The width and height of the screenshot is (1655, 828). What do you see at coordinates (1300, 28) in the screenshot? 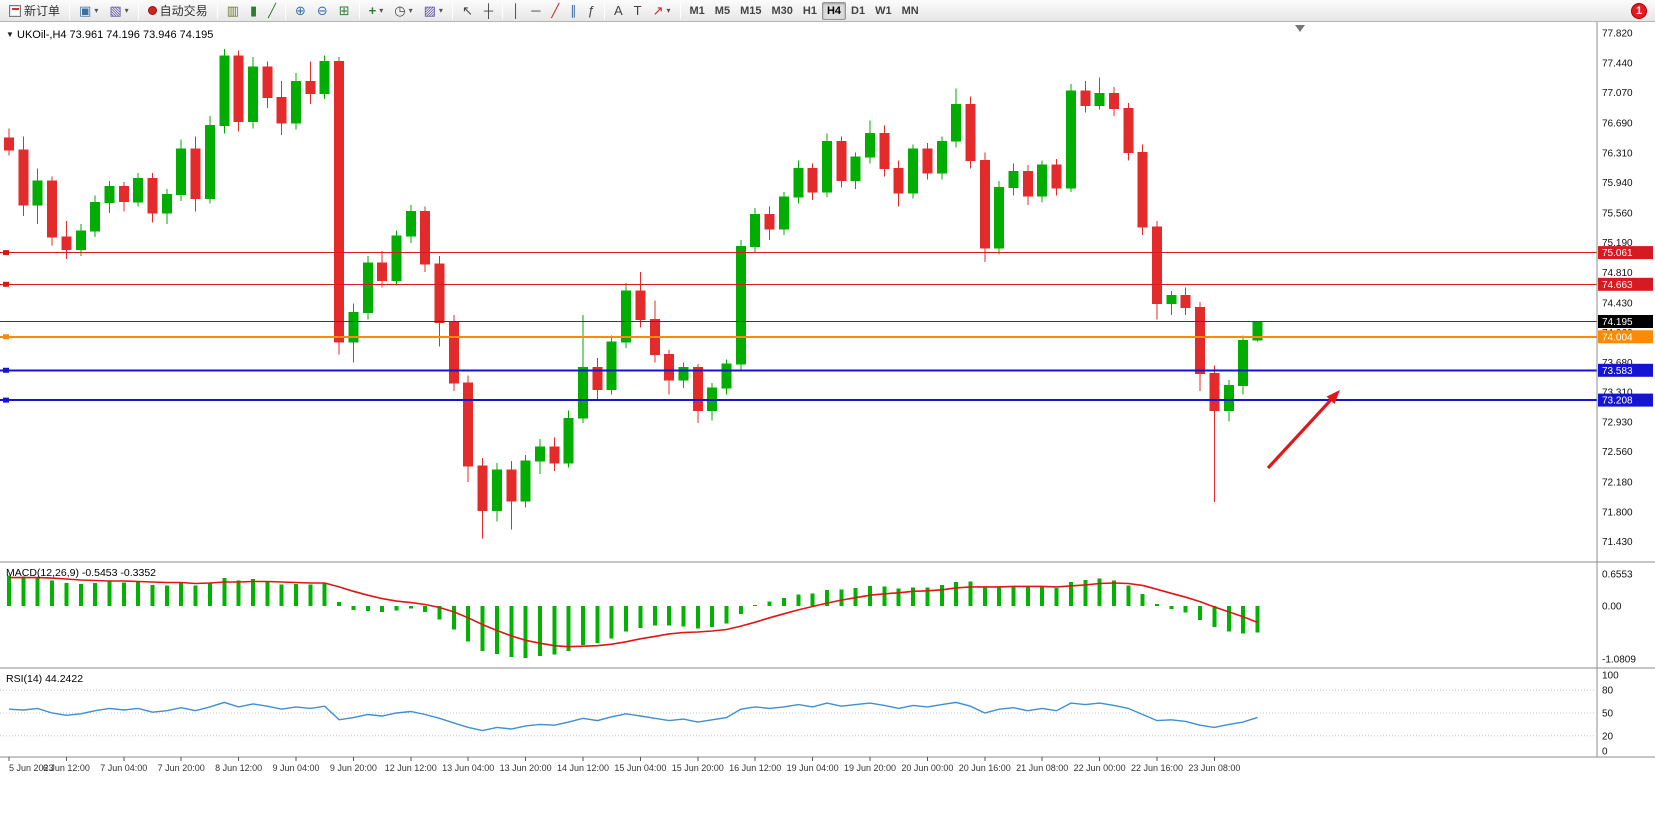
I see `chart-shift-marker` at bounding box center [1300, 28].